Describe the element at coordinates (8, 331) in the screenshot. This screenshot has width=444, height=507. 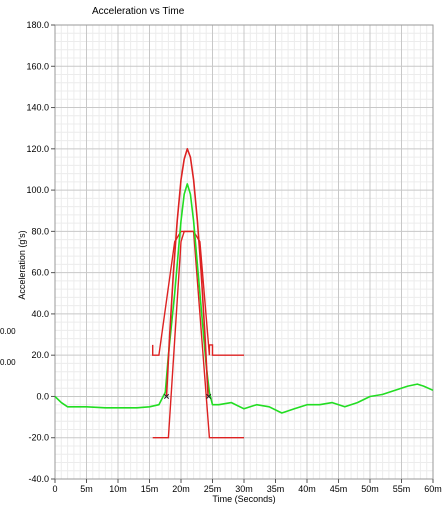
I see `side-value-1: 0.00` at that location.